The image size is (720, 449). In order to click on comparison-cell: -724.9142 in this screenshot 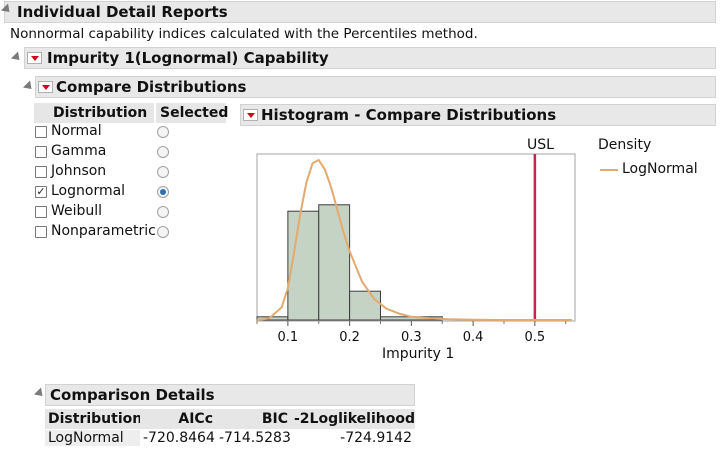, I will do `click(376, 438)`.